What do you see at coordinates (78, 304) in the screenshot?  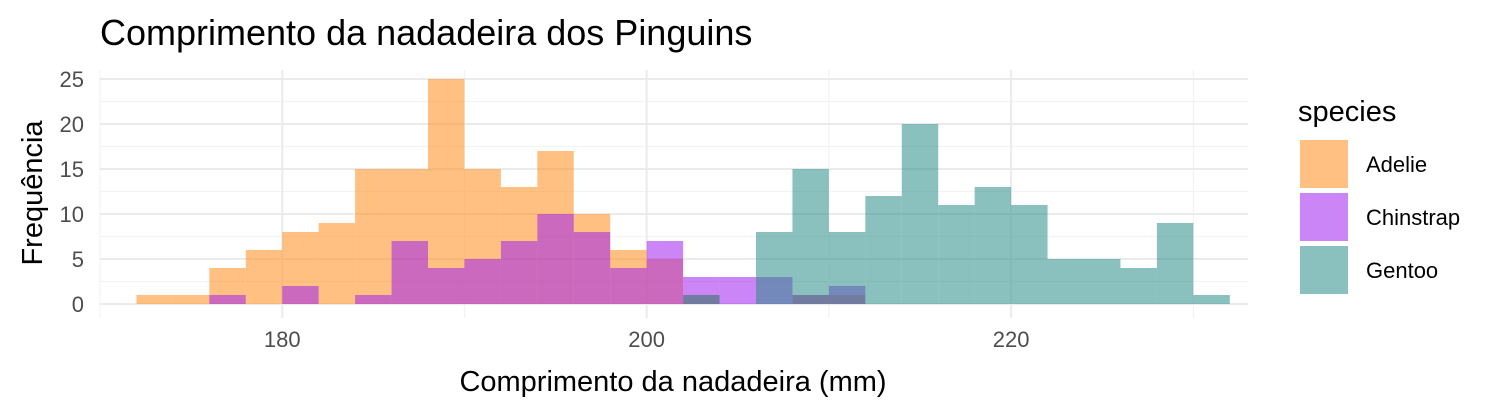 I see `y-tick-label: 0` at bounding box center [78, 304].